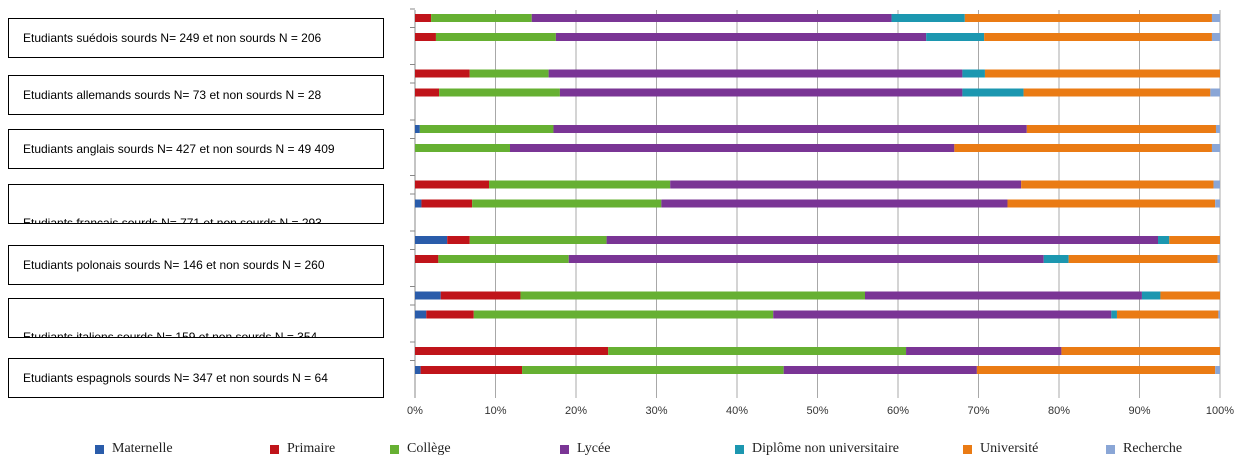  I want to click on x-tick-label: 50%, so click(817, 411).